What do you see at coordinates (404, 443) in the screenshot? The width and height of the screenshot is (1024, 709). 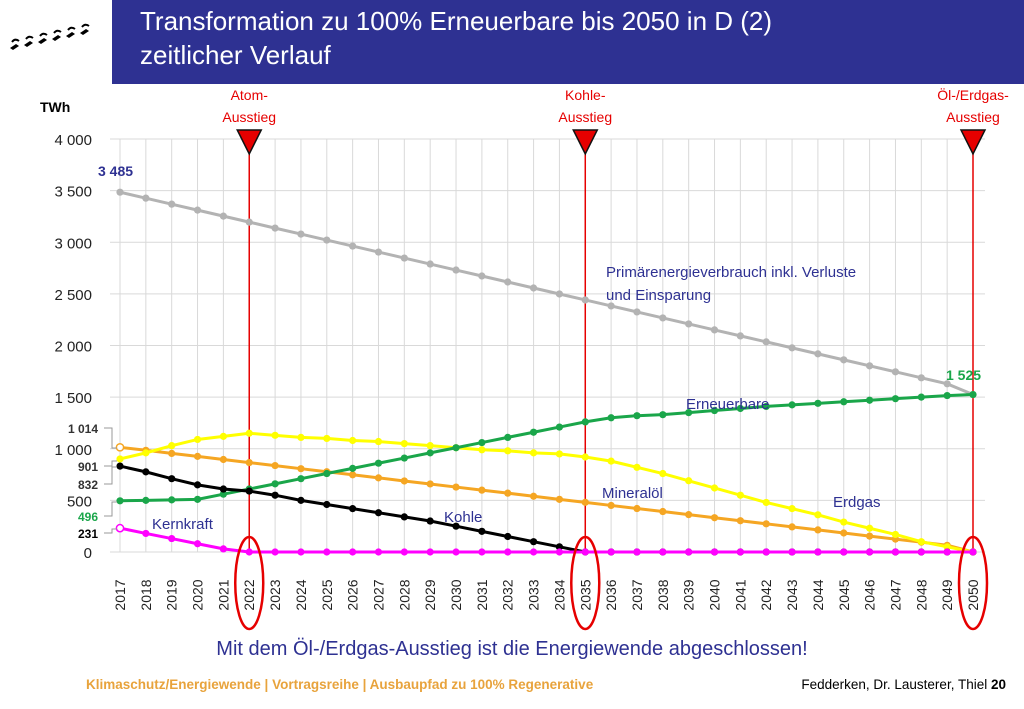 I see `point-gas-2028` at bounding box center [404, 443].